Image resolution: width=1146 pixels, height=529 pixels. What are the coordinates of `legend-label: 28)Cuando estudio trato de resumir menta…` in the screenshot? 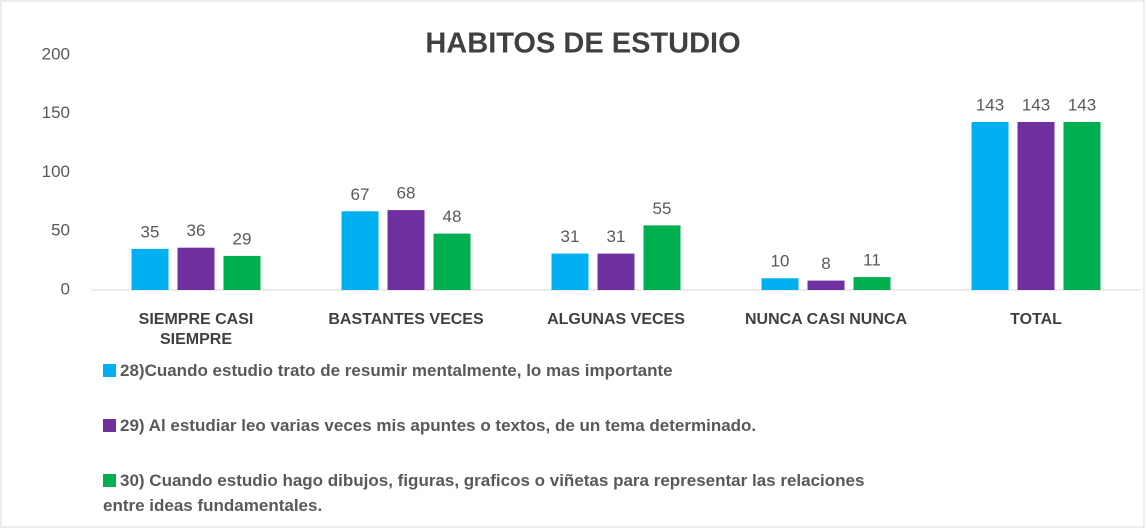 It's located at (396, 370).